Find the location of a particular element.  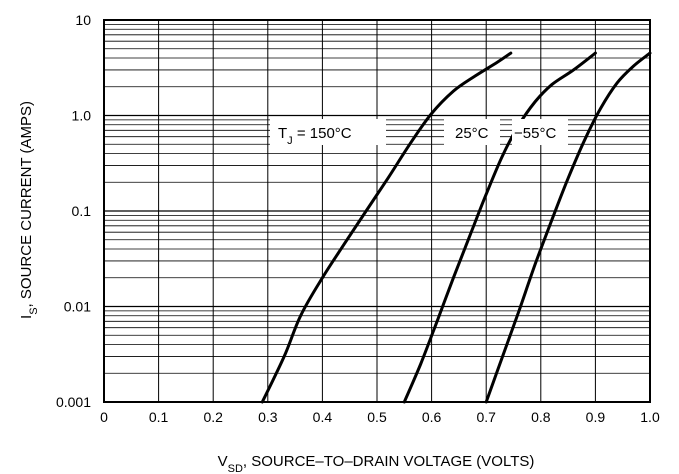

y-tick-label: 0.001 is located at coordinates (73, 402).